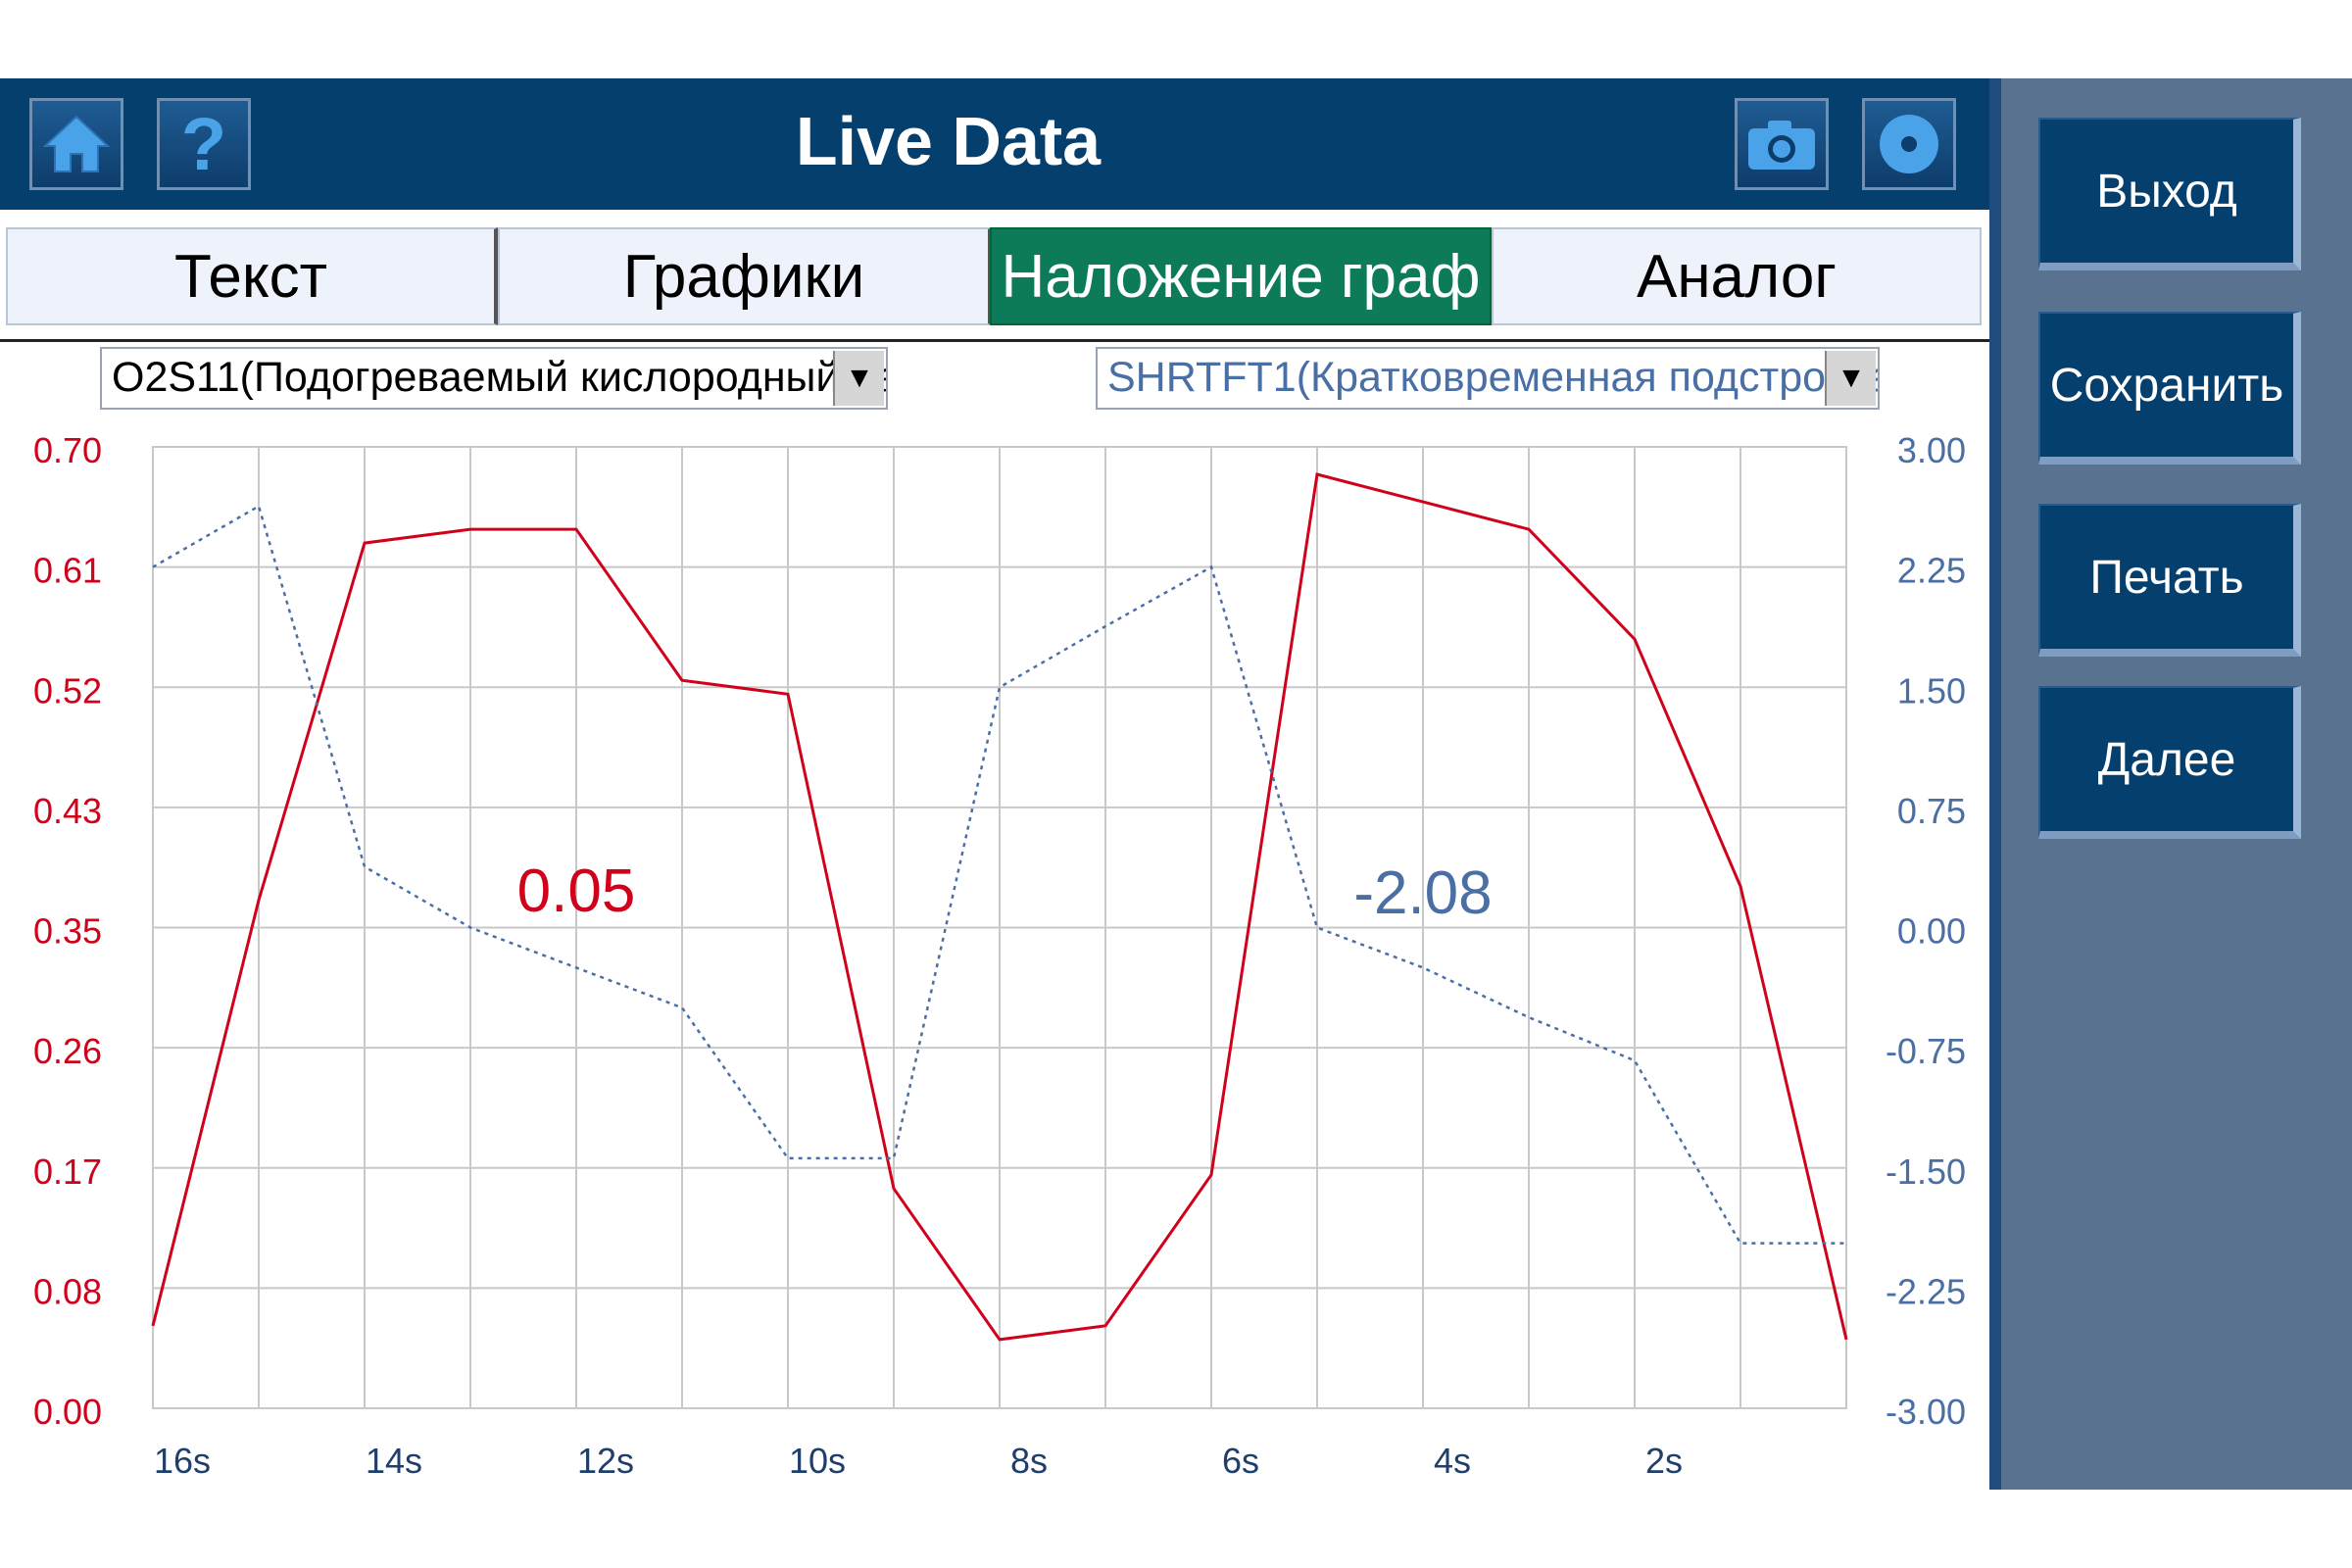  What do you see at coordinates (67, 1172) in the screenshot?
I see `left-axis-tick-label: 0.17` at bounding box center [67, 1172].